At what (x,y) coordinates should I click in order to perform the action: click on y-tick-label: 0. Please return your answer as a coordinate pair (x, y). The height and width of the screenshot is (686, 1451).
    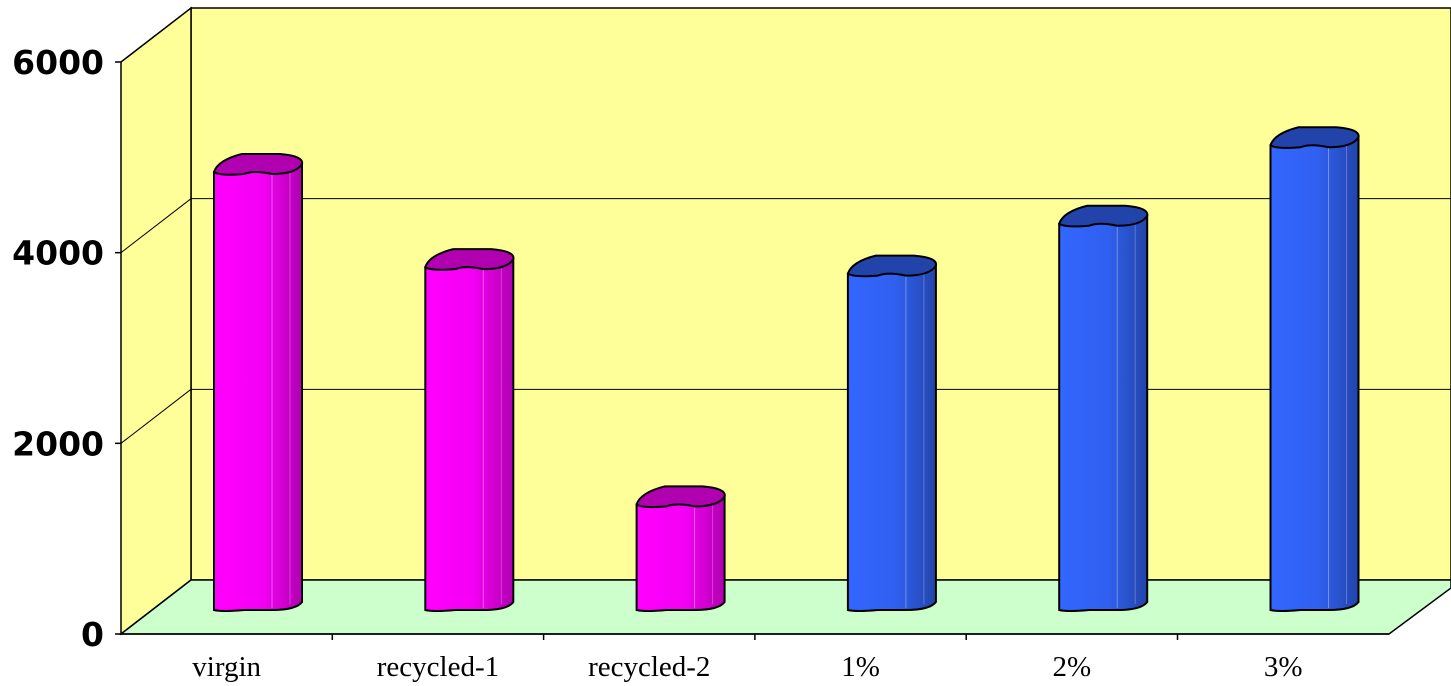
    Looking at the image, I should click on (92, 634).